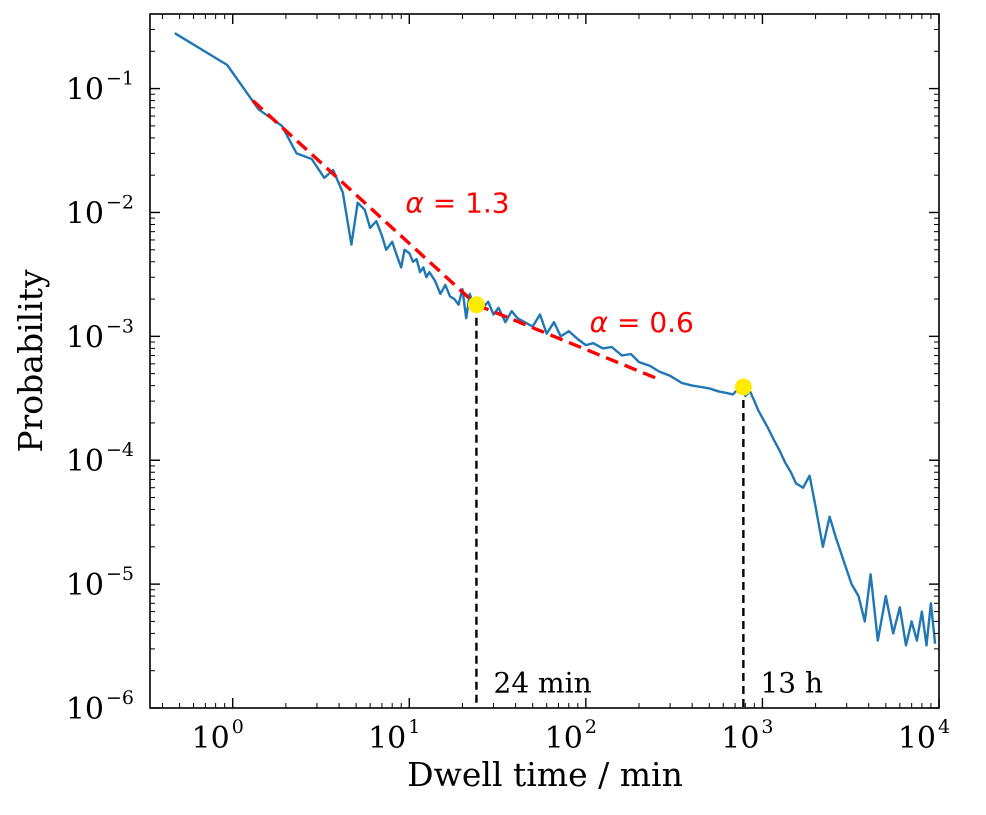 The width and height of the screenshot is (986, 815). I want to click on x-tick-label-0: 10 0, so click(218, 736).